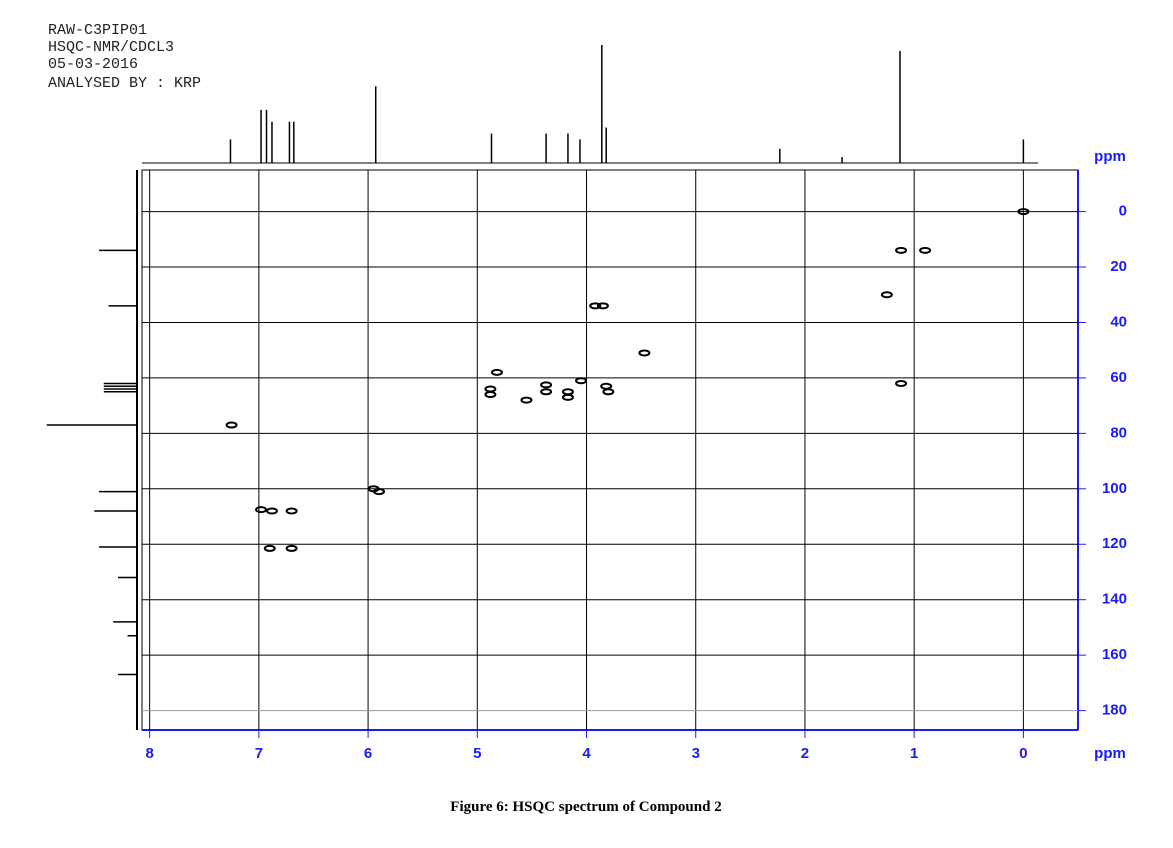  Describe the element at coordinates (93, 64) in the screenshot. I see `header-line: 05-03-2016` at that location.